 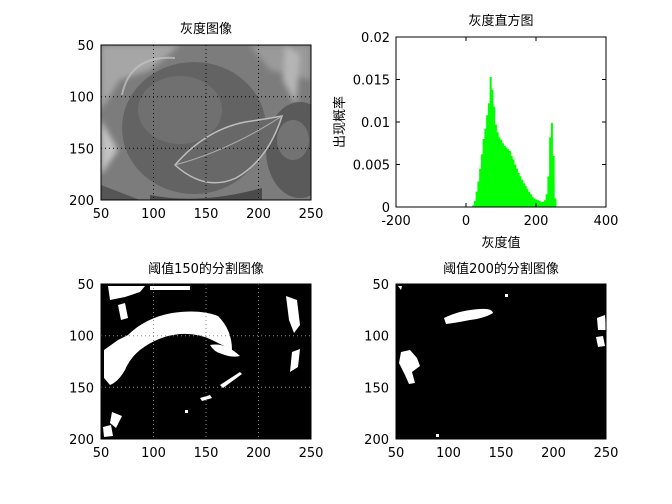 What do you see at coordinates (371, 81) in the screenshot?
I see `y-tick-label: 0.015` at bounding box center [371, 81].